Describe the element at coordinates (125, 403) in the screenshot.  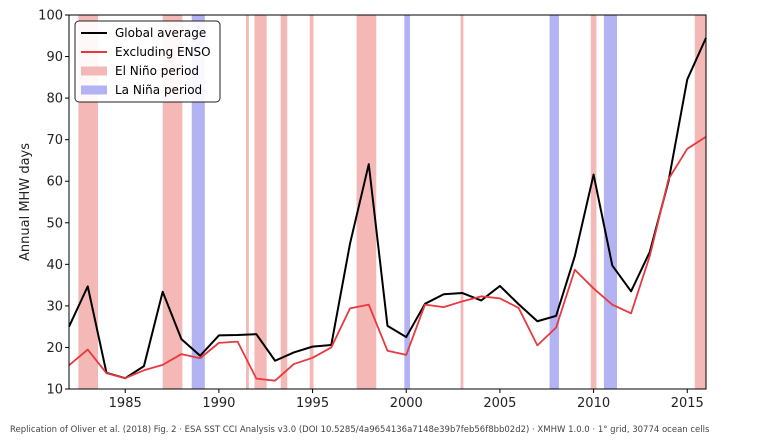
I see `x-tick-label-1985: 1985` at that location.